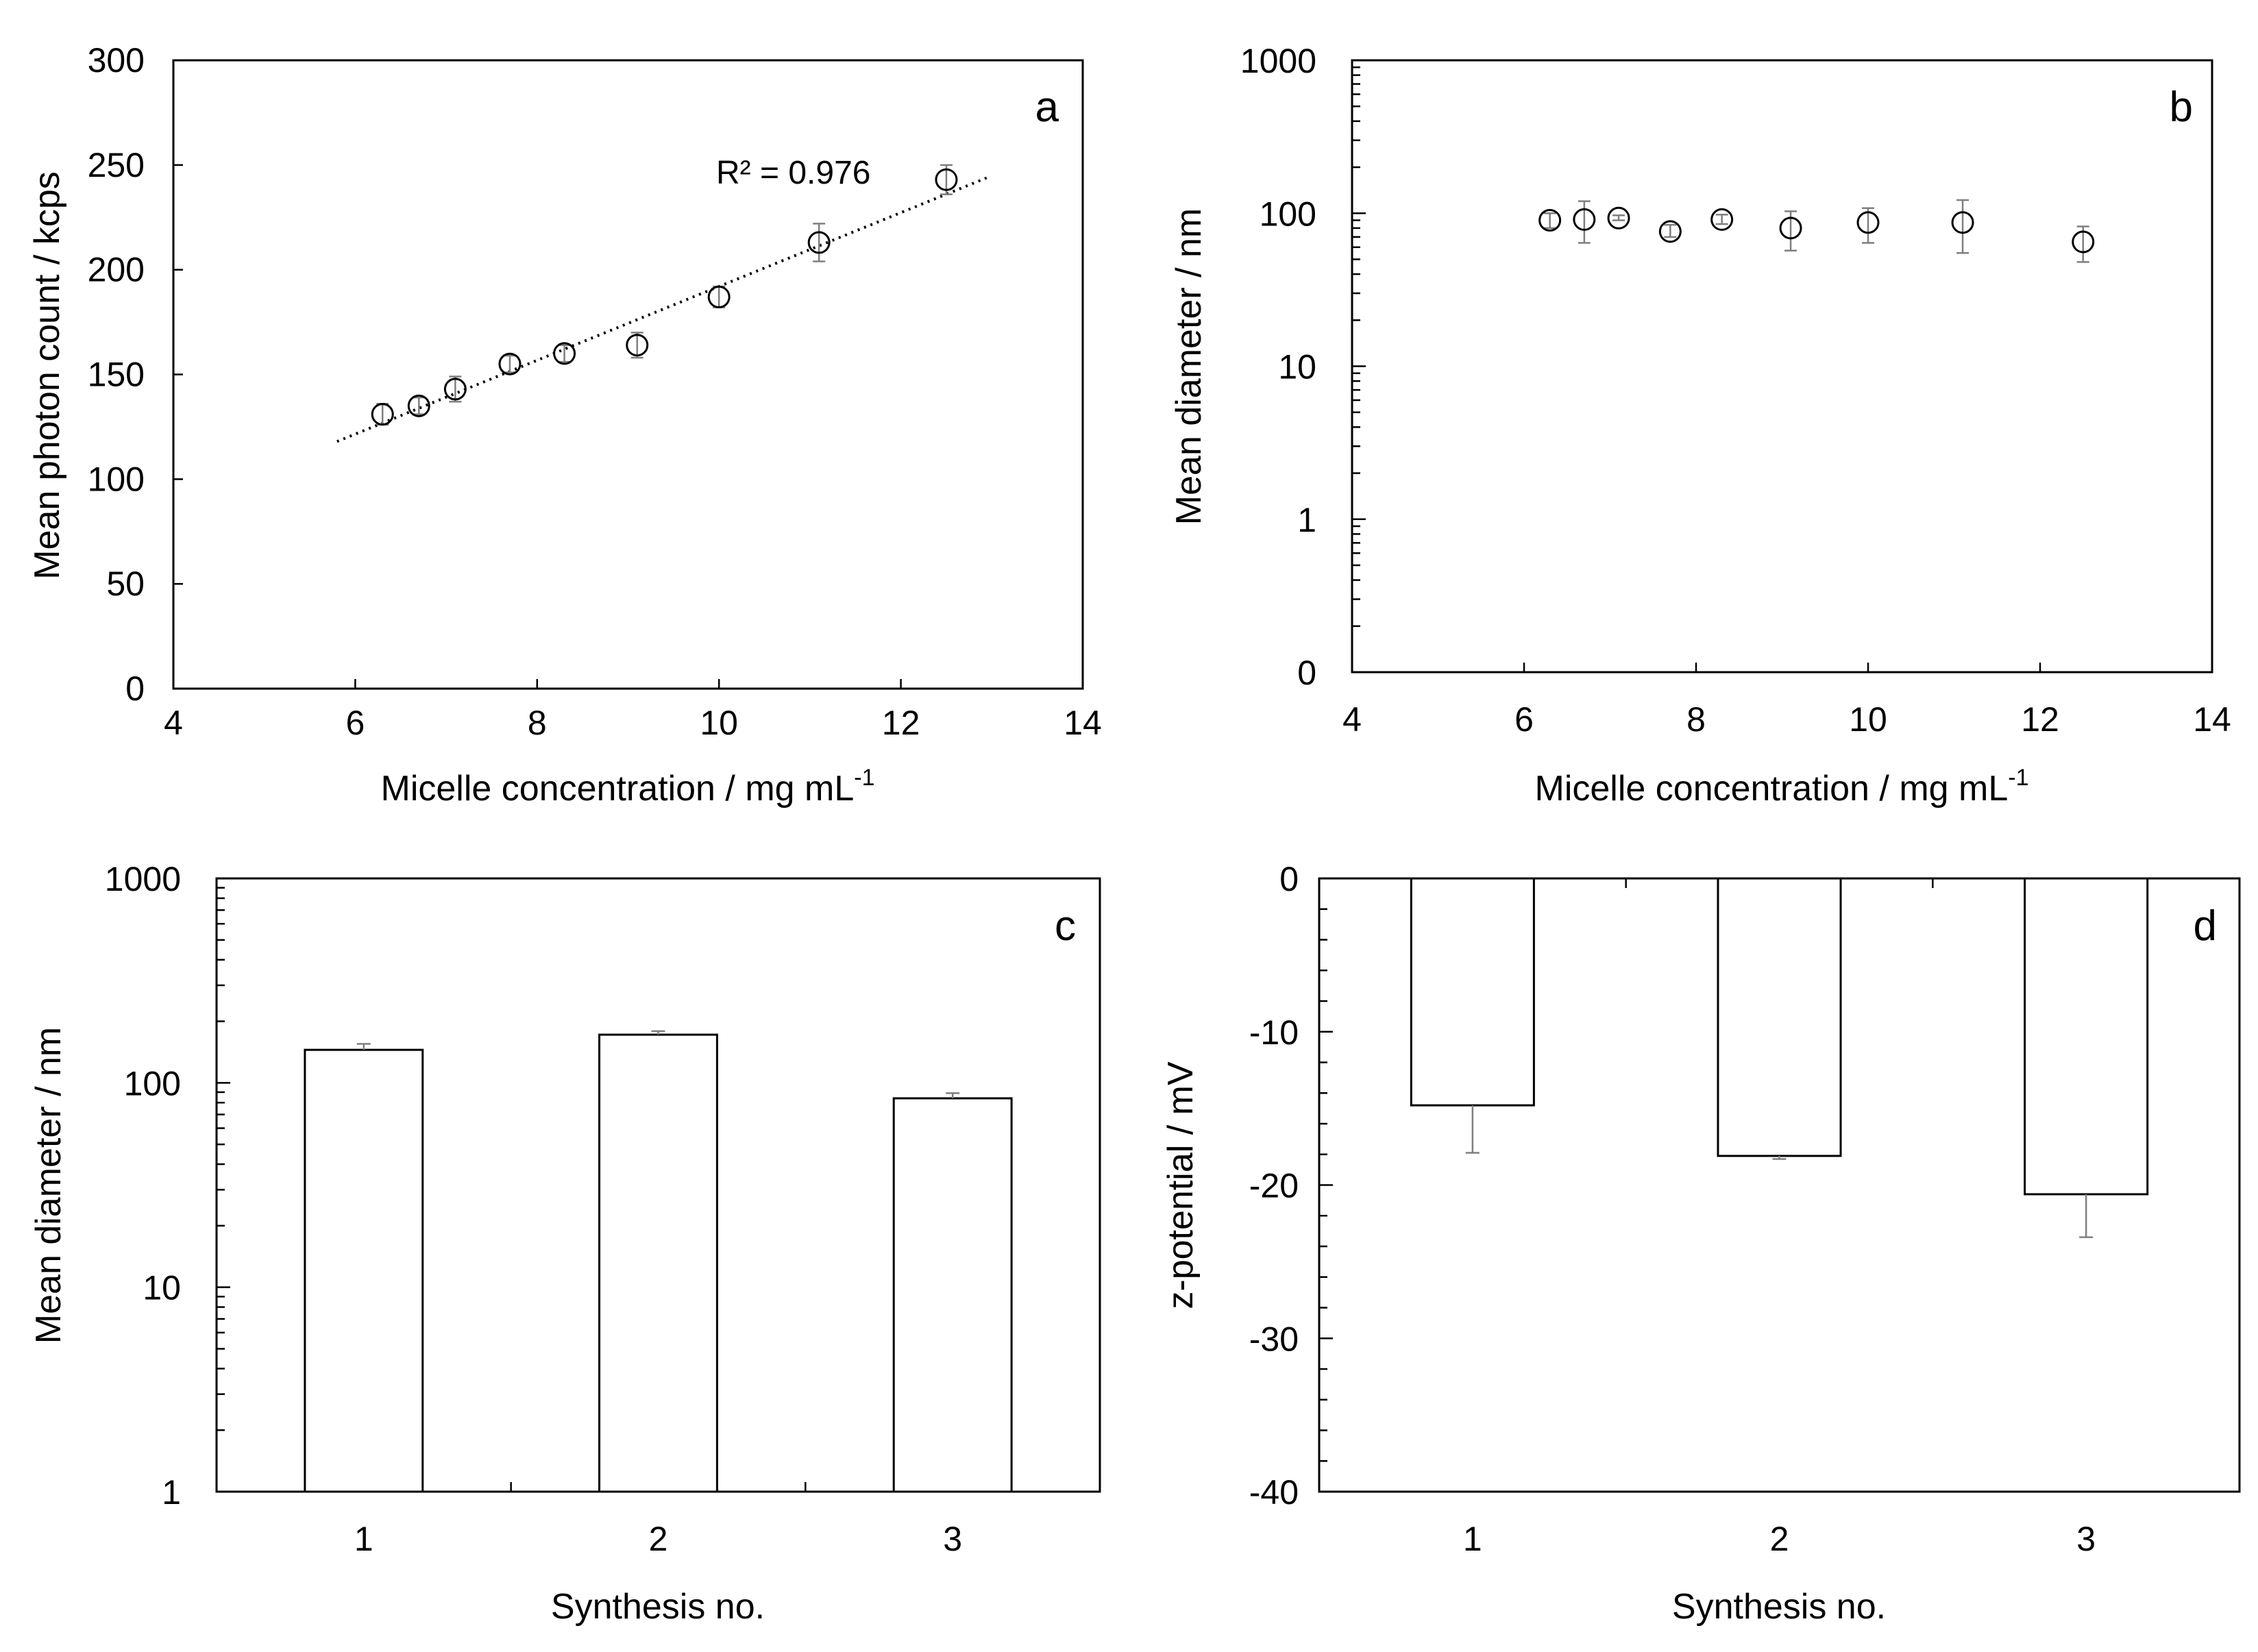 The image size is (2258, 1652). Describe the element at coordinates (1772, 789) in the screenshot. I see `panel-b-x-axis-label-main: Micelle concentration / mg mL` at that location.